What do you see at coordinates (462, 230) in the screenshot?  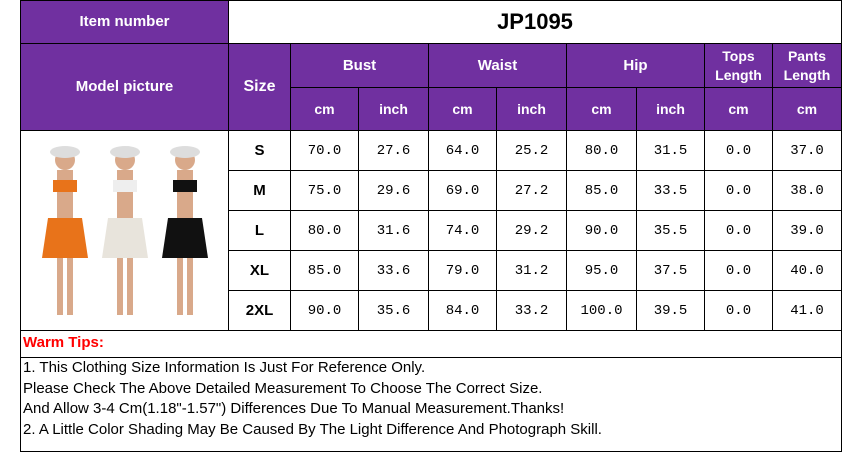 I see `value-cell: 74.0` at bounding box center [462, 230].